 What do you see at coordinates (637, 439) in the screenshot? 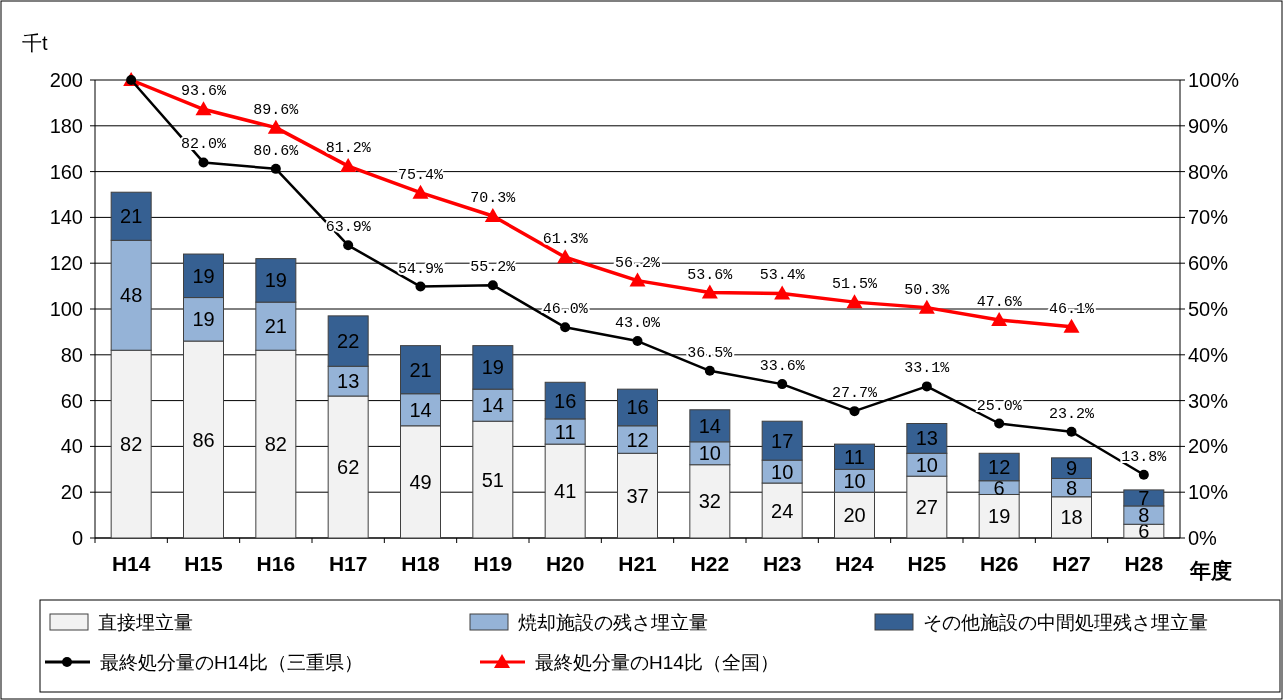
I see `data-label: 12` at bounding box center [637, 439].